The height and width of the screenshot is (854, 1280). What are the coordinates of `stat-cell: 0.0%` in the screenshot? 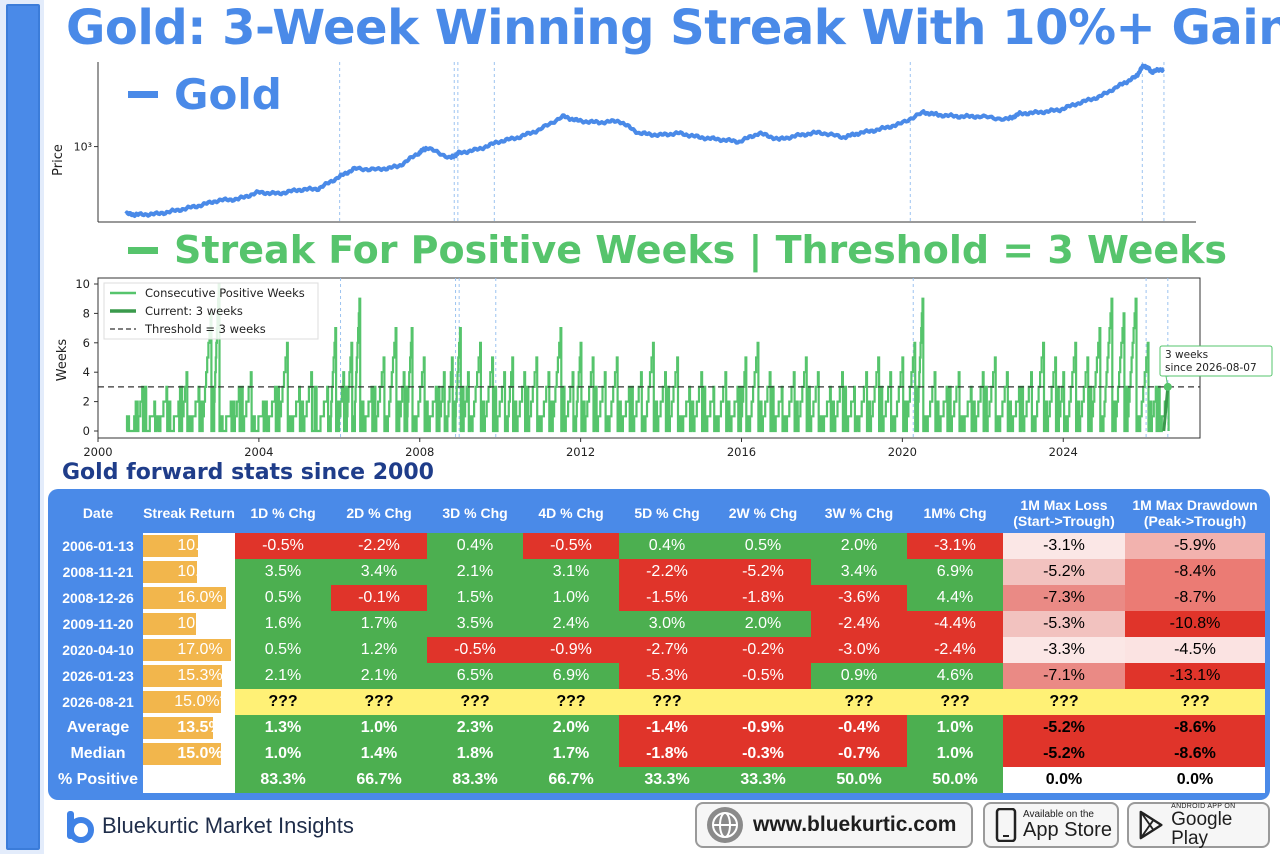 It's located at (1064, 780).